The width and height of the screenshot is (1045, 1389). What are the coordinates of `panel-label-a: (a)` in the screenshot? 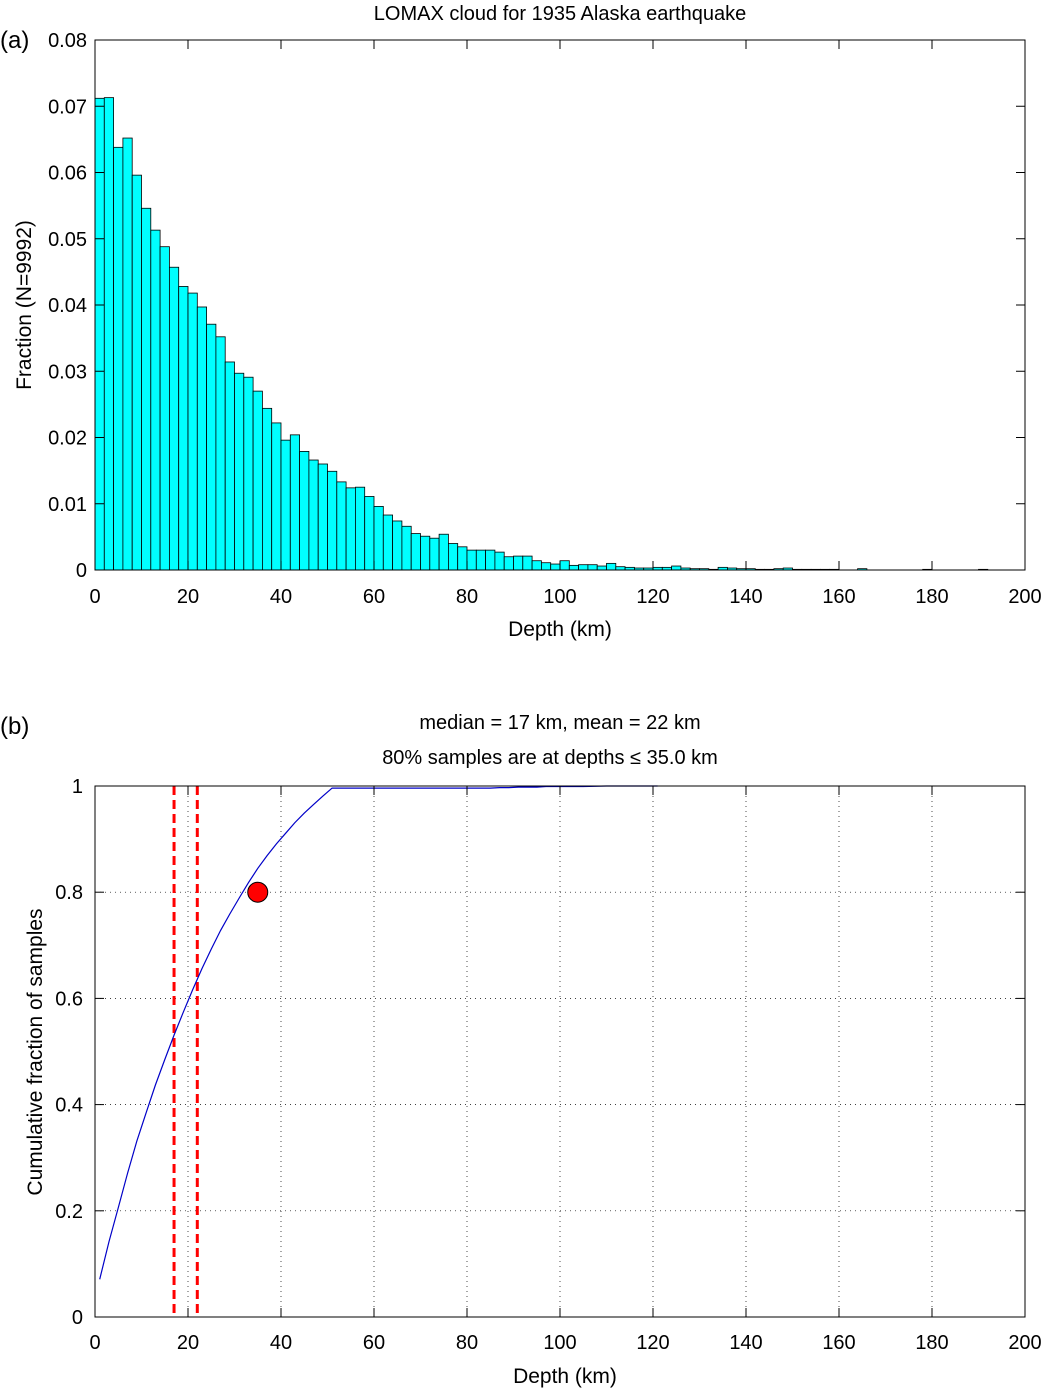 It's located at (14, 40).